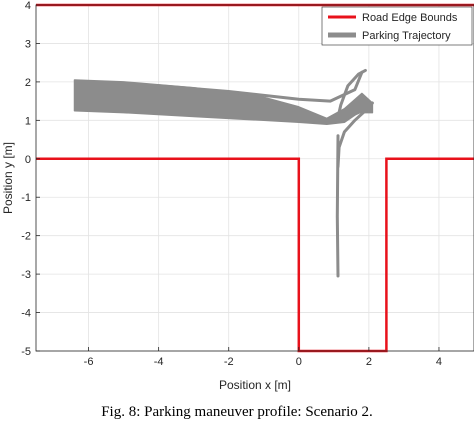 The width and height of the screenshot is (474, 421). Describe the element at coordinates (26, 237) in the screenshot. I see `y-tick-label: -2` at that location.